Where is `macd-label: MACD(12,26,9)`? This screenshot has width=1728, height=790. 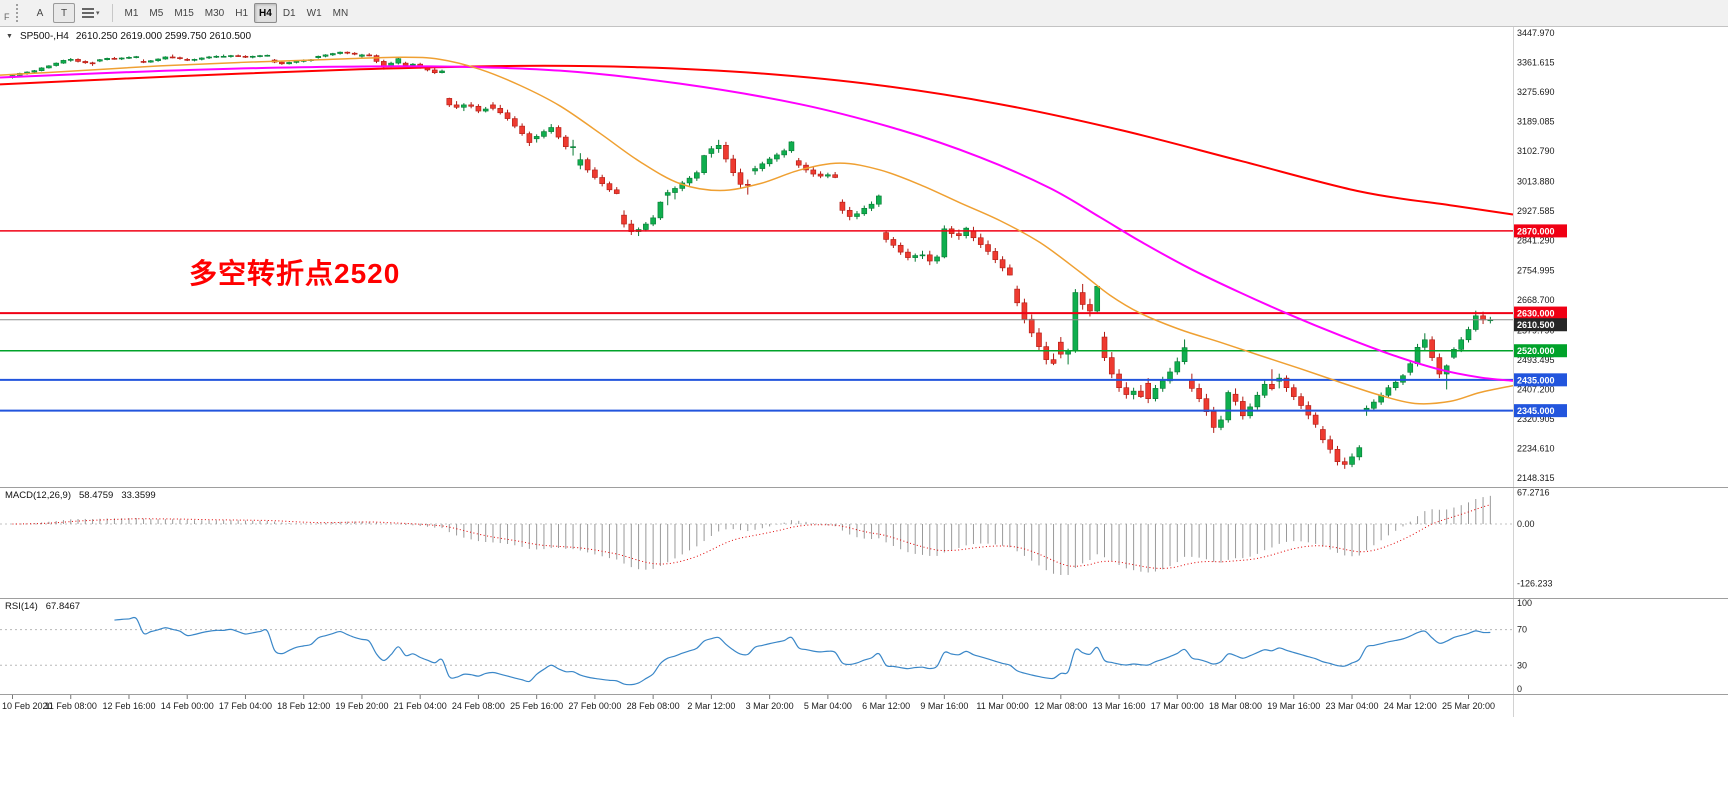 macd-label: MACD(12,26,9) is located at coordinates (38, 495).